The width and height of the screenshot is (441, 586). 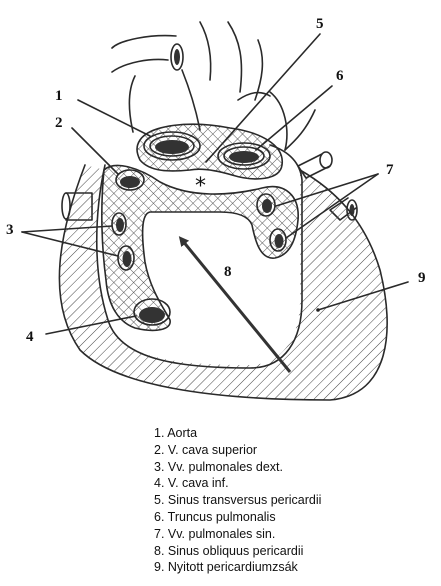 What do you see at coordinates (226, 567) in the screenshot?
I see `legend-item: 9. Nyitott pericardiumzsák` at bounding box center [226, 567].